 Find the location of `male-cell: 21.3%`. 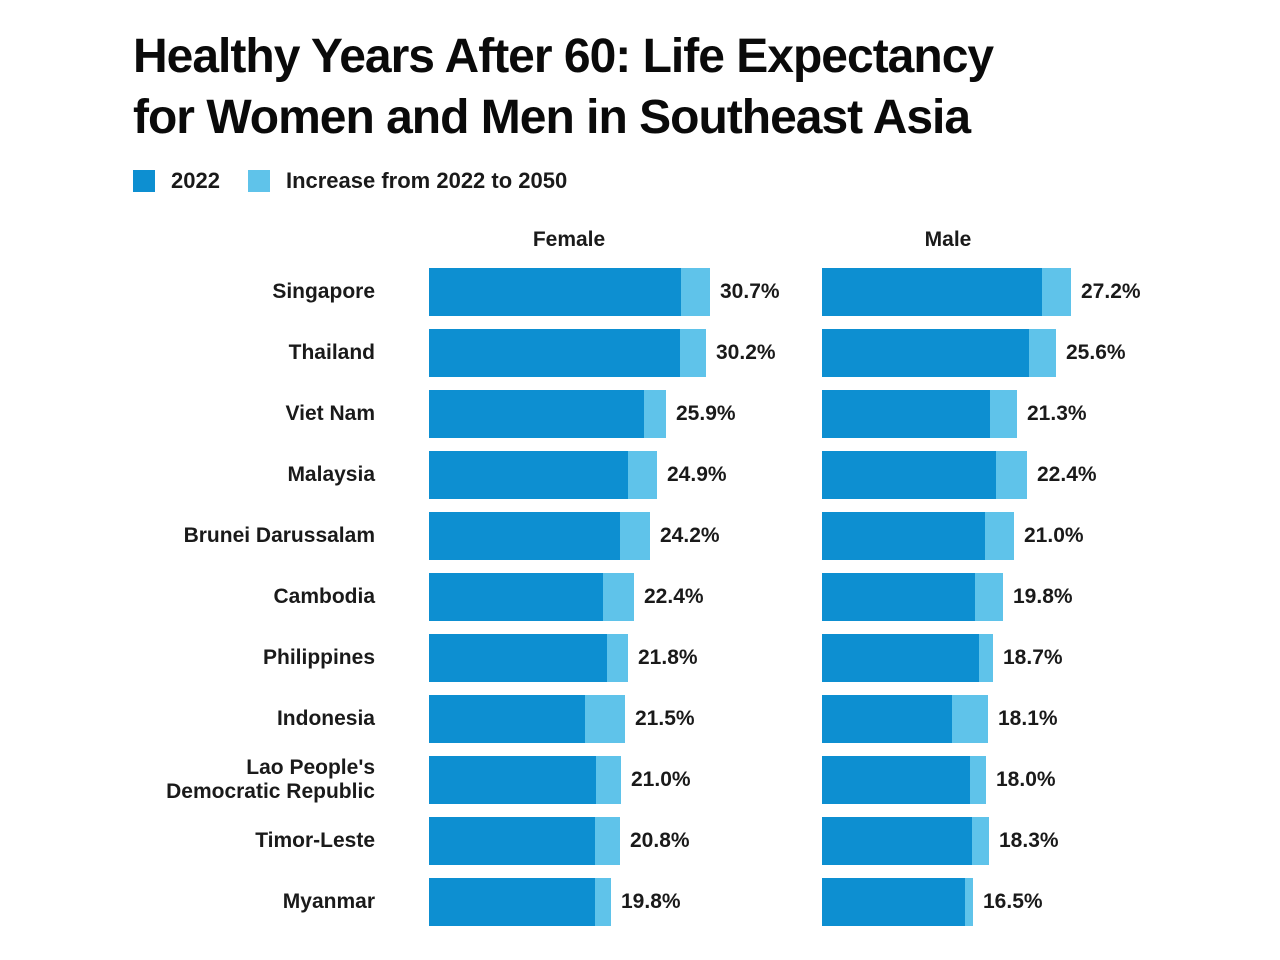

male-cell: 21.3% is located at coordinates (1051, 414).